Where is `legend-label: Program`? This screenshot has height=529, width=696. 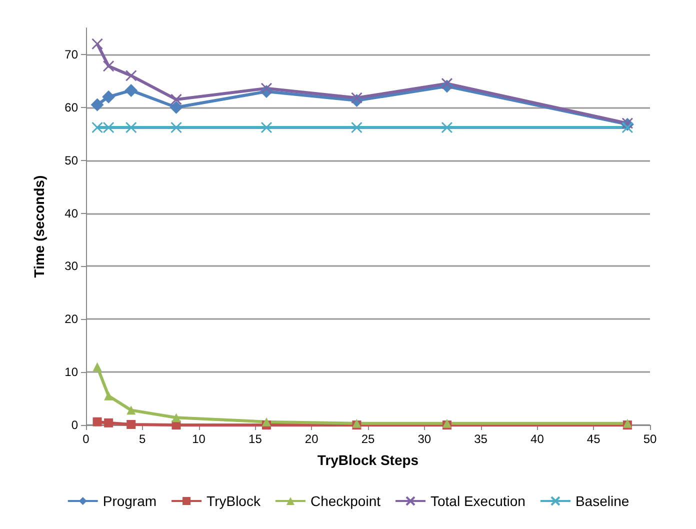 legend-label: Program is located at coordinates (129, 501).